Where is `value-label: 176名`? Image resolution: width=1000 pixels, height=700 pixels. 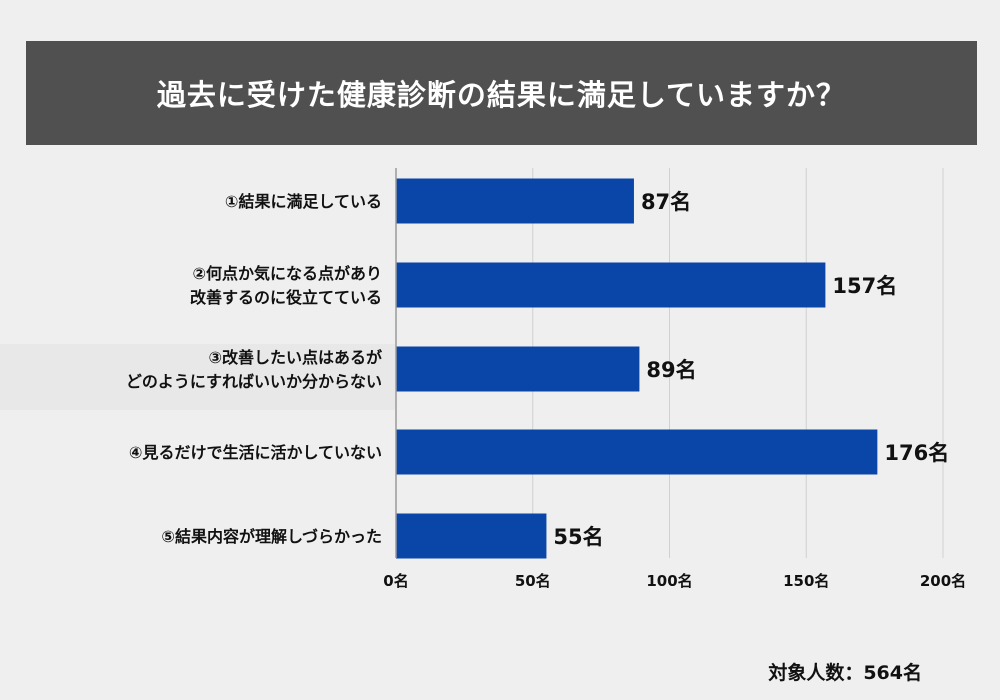 value-label: 176名 is located at coordinates (916, 453).